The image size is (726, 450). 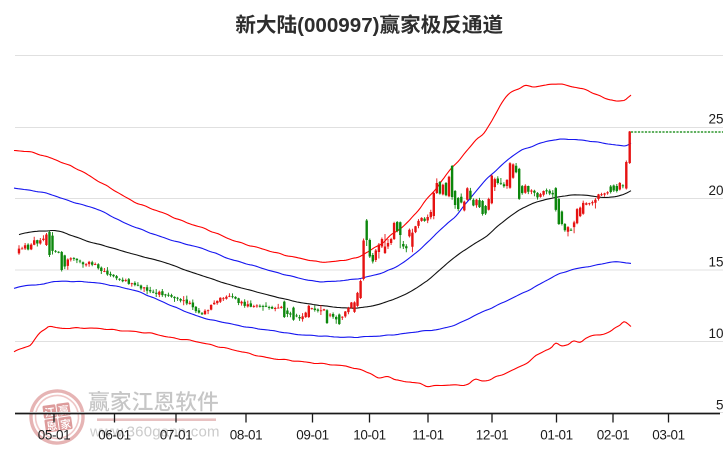 I want to click on svg-text: 12-01, so click(x=492, y=434).